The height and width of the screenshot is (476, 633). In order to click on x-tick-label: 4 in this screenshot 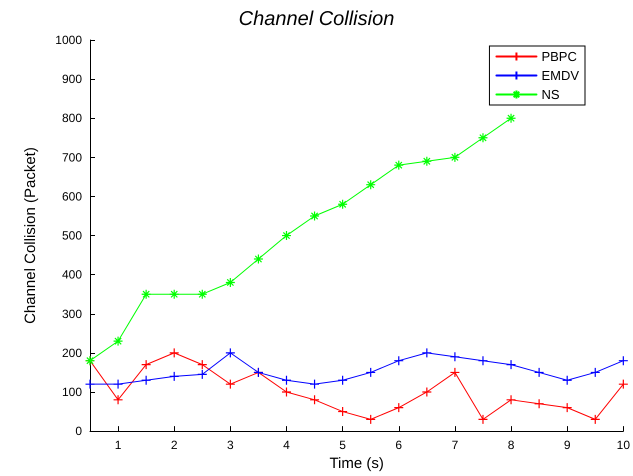, I will do `click(286, 445)`.